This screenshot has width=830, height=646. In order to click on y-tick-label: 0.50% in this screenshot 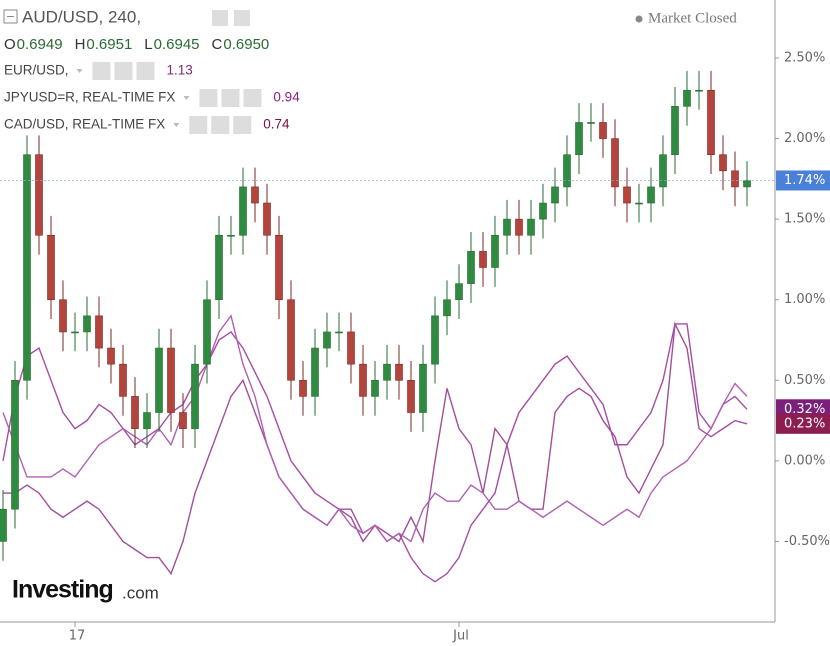, I will do `click(804, 380)`.